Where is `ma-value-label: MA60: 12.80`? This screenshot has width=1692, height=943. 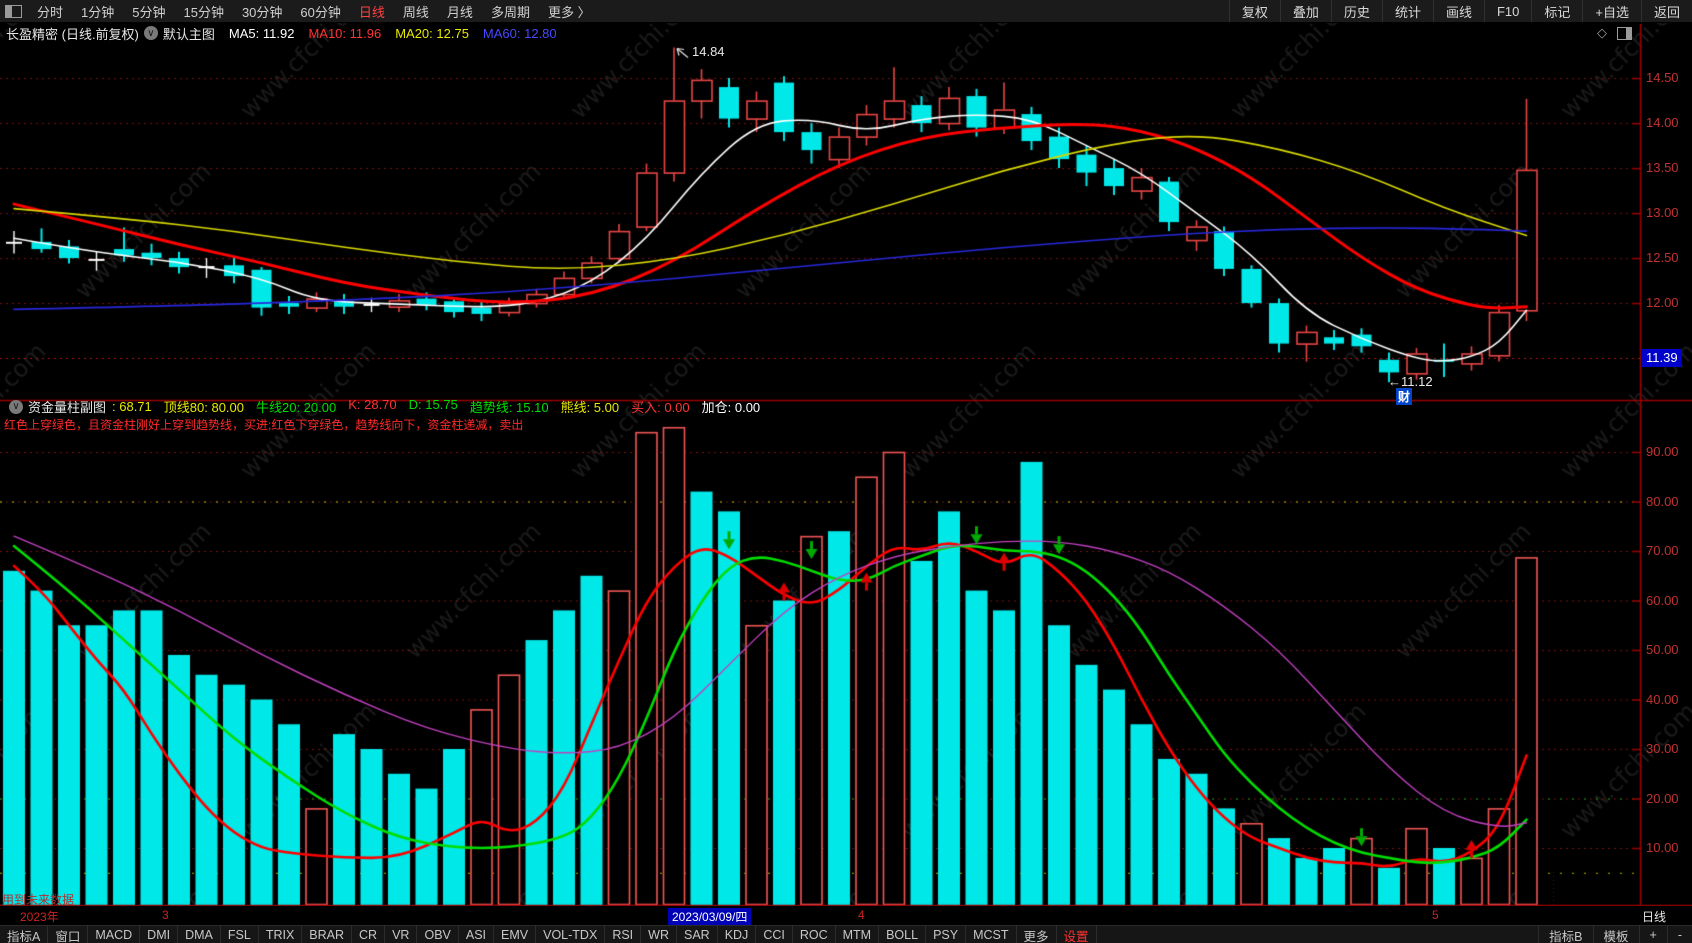 ma-value-label: MA60: 12.80 is located at coordinates (519, 33).